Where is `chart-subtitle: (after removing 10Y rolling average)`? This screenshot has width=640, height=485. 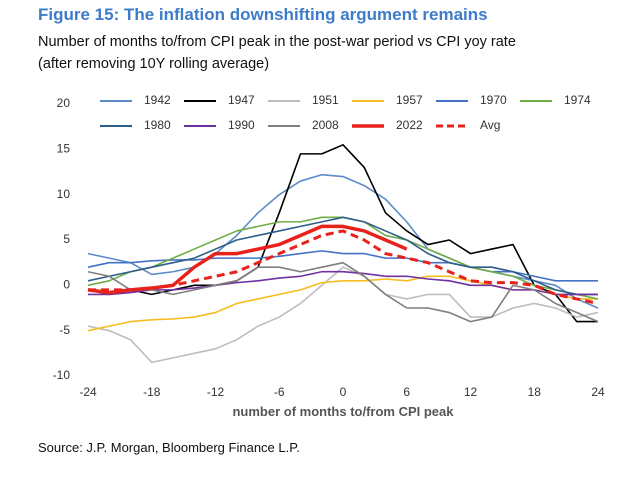
chart-subtitle: (after removing 10Y rolling average) is located at coordinates (153, 64).